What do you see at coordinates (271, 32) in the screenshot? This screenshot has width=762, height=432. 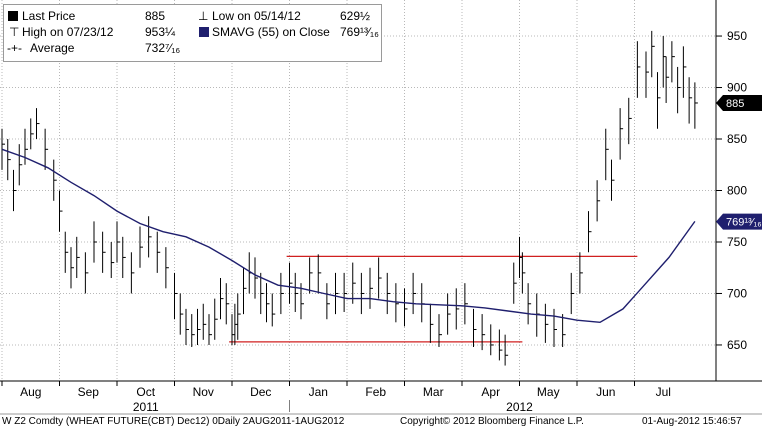 I see `legend-smavg-label: SMAVG (55) on Close` at bounding box center [271, 32].